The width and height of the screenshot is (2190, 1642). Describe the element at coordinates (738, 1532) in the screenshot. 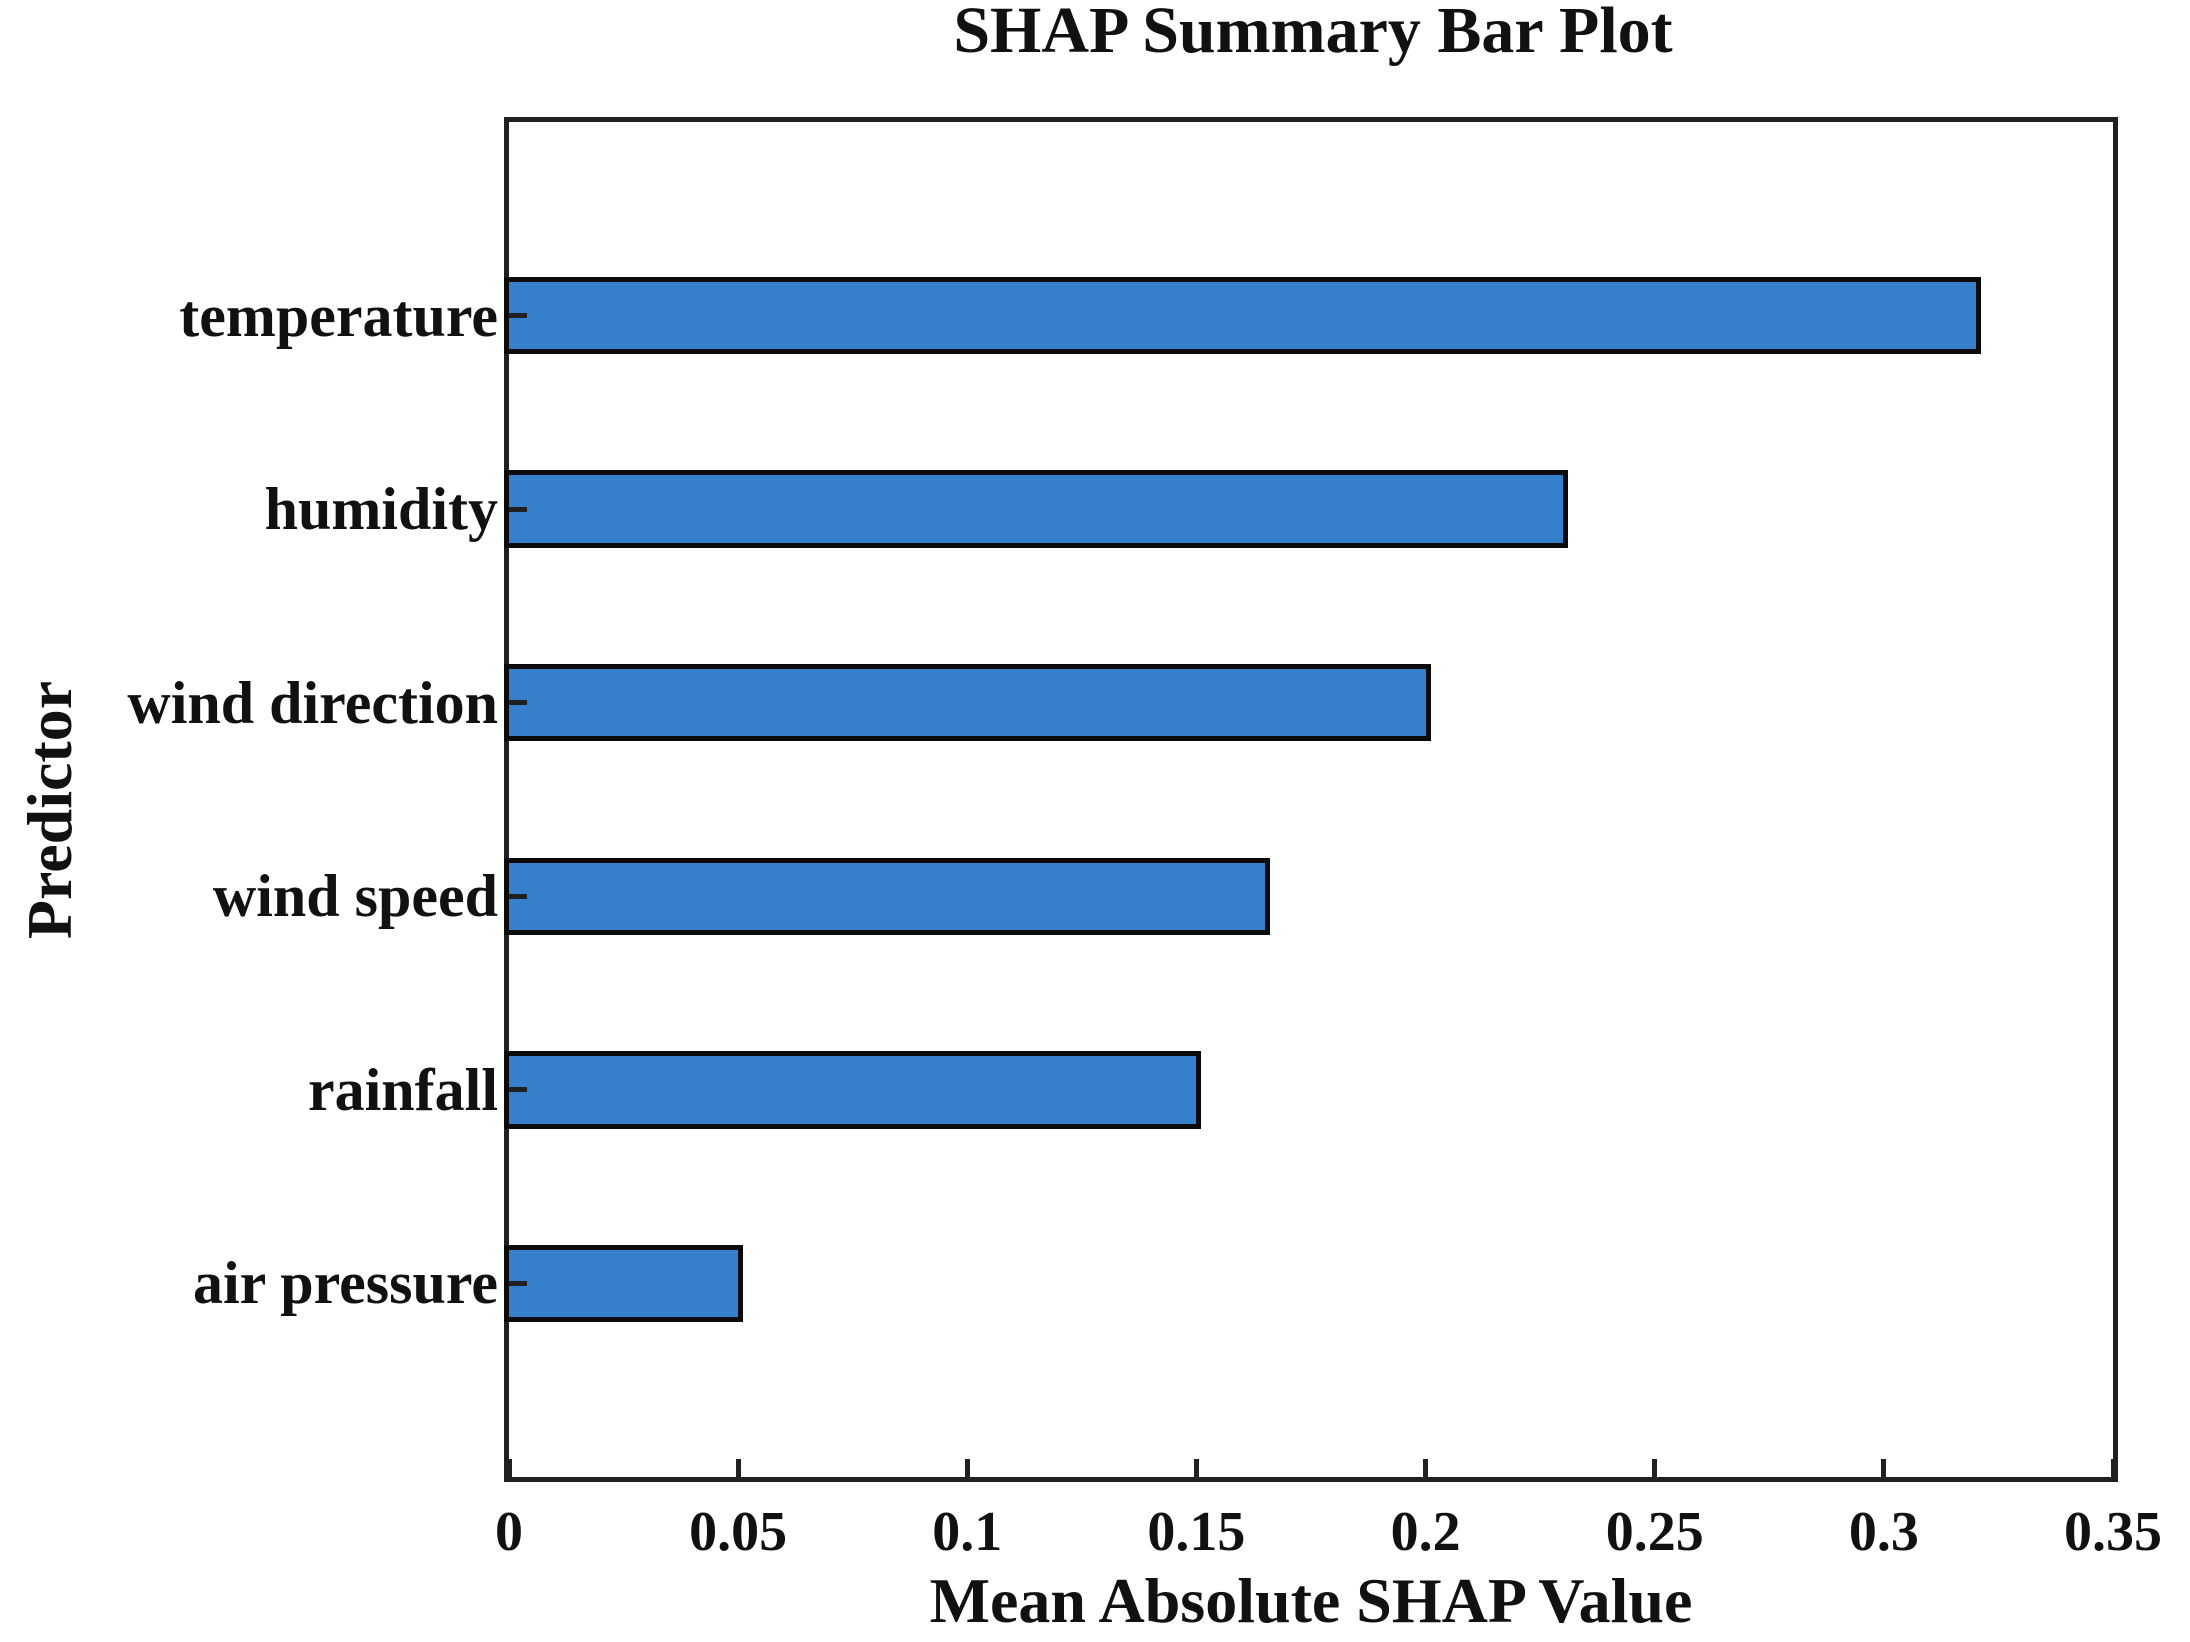

I see `xtick-label-0.05: 0.05` at that location.